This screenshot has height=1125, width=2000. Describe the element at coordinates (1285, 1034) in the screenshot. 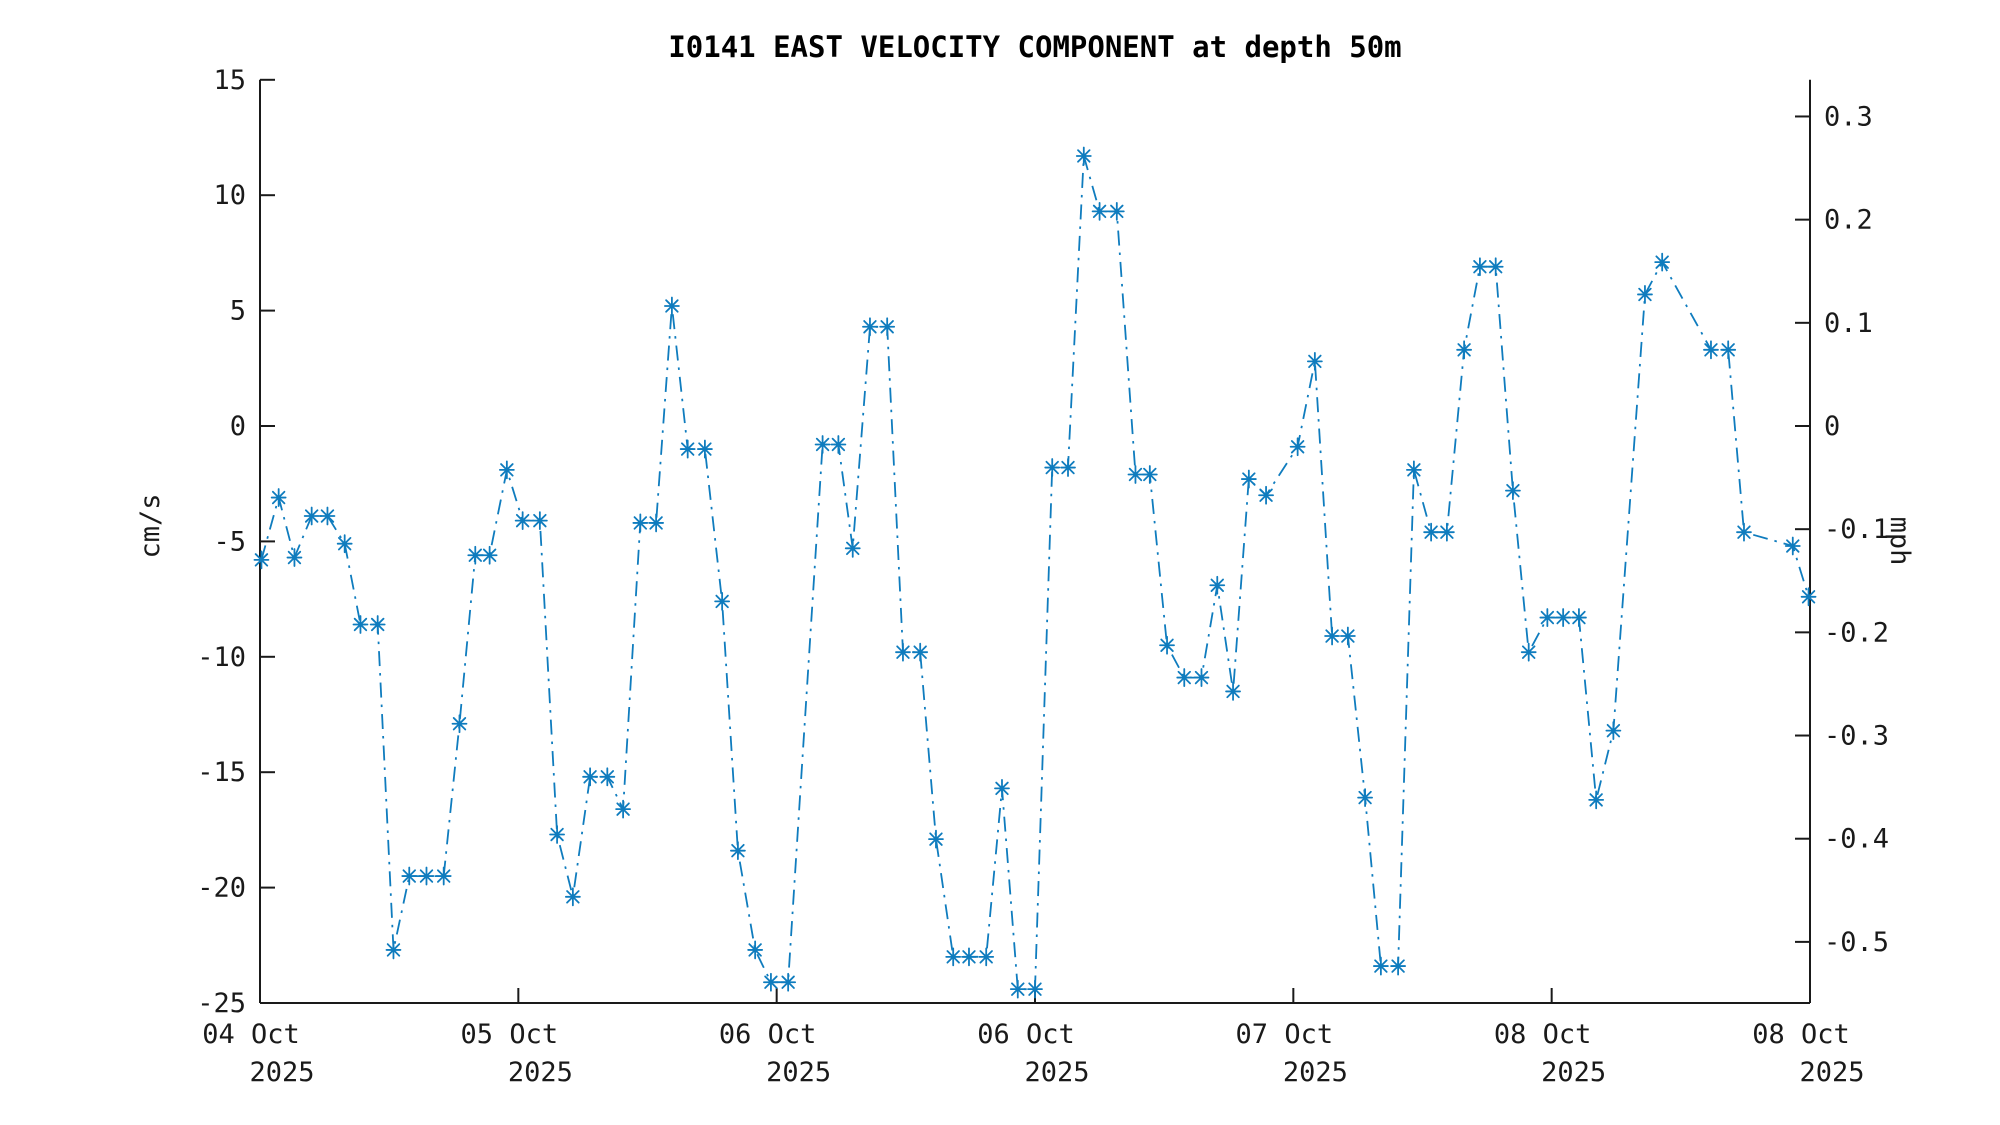

I see `bottom-tick-label-date: 07 Oct` at that location.